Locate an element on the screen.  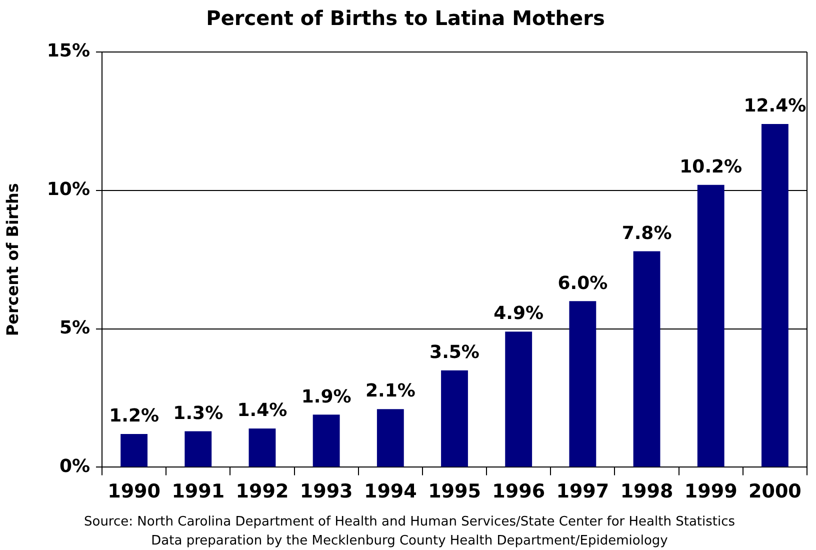
x-tick-label: 1991 is located at coordinates (198, 491).